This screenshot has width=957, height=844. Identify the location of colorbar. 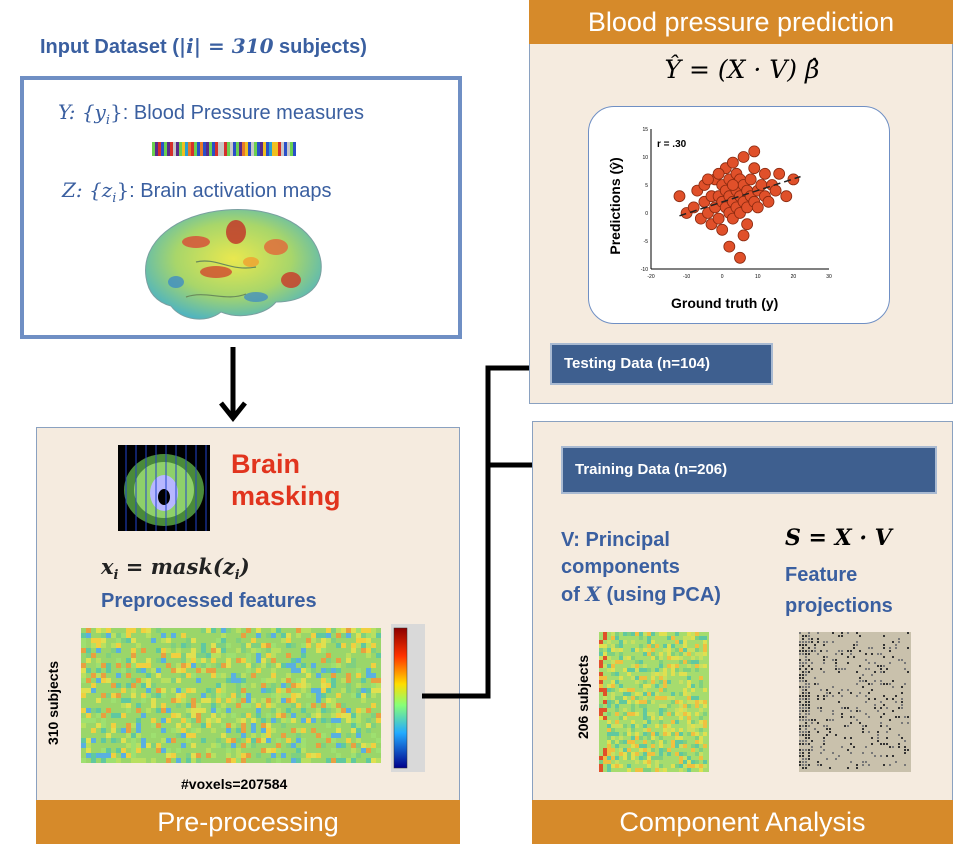
(408, 698).